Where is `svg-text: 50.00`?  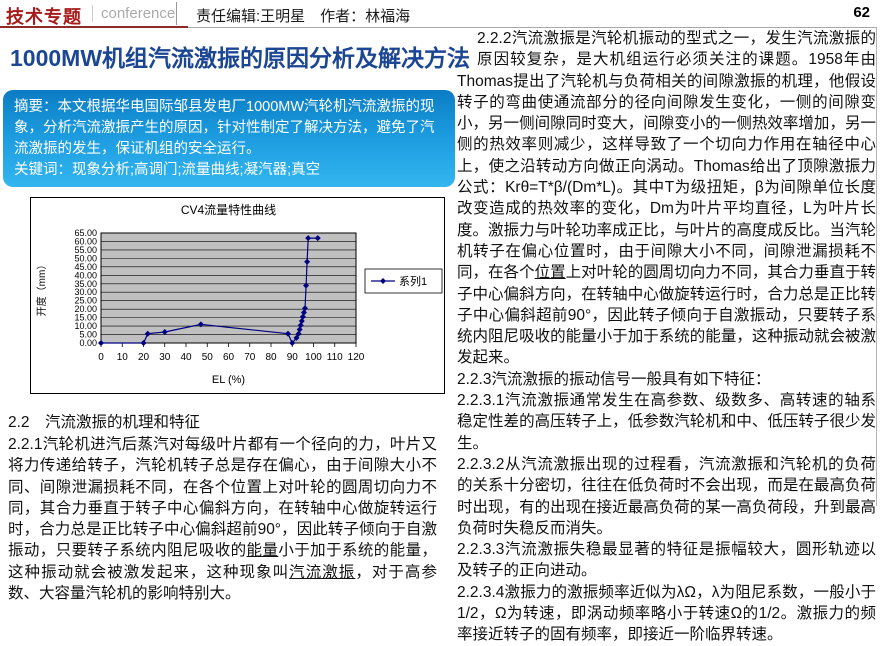
svg-text: 50.00 is located at coordinates (85, 258).